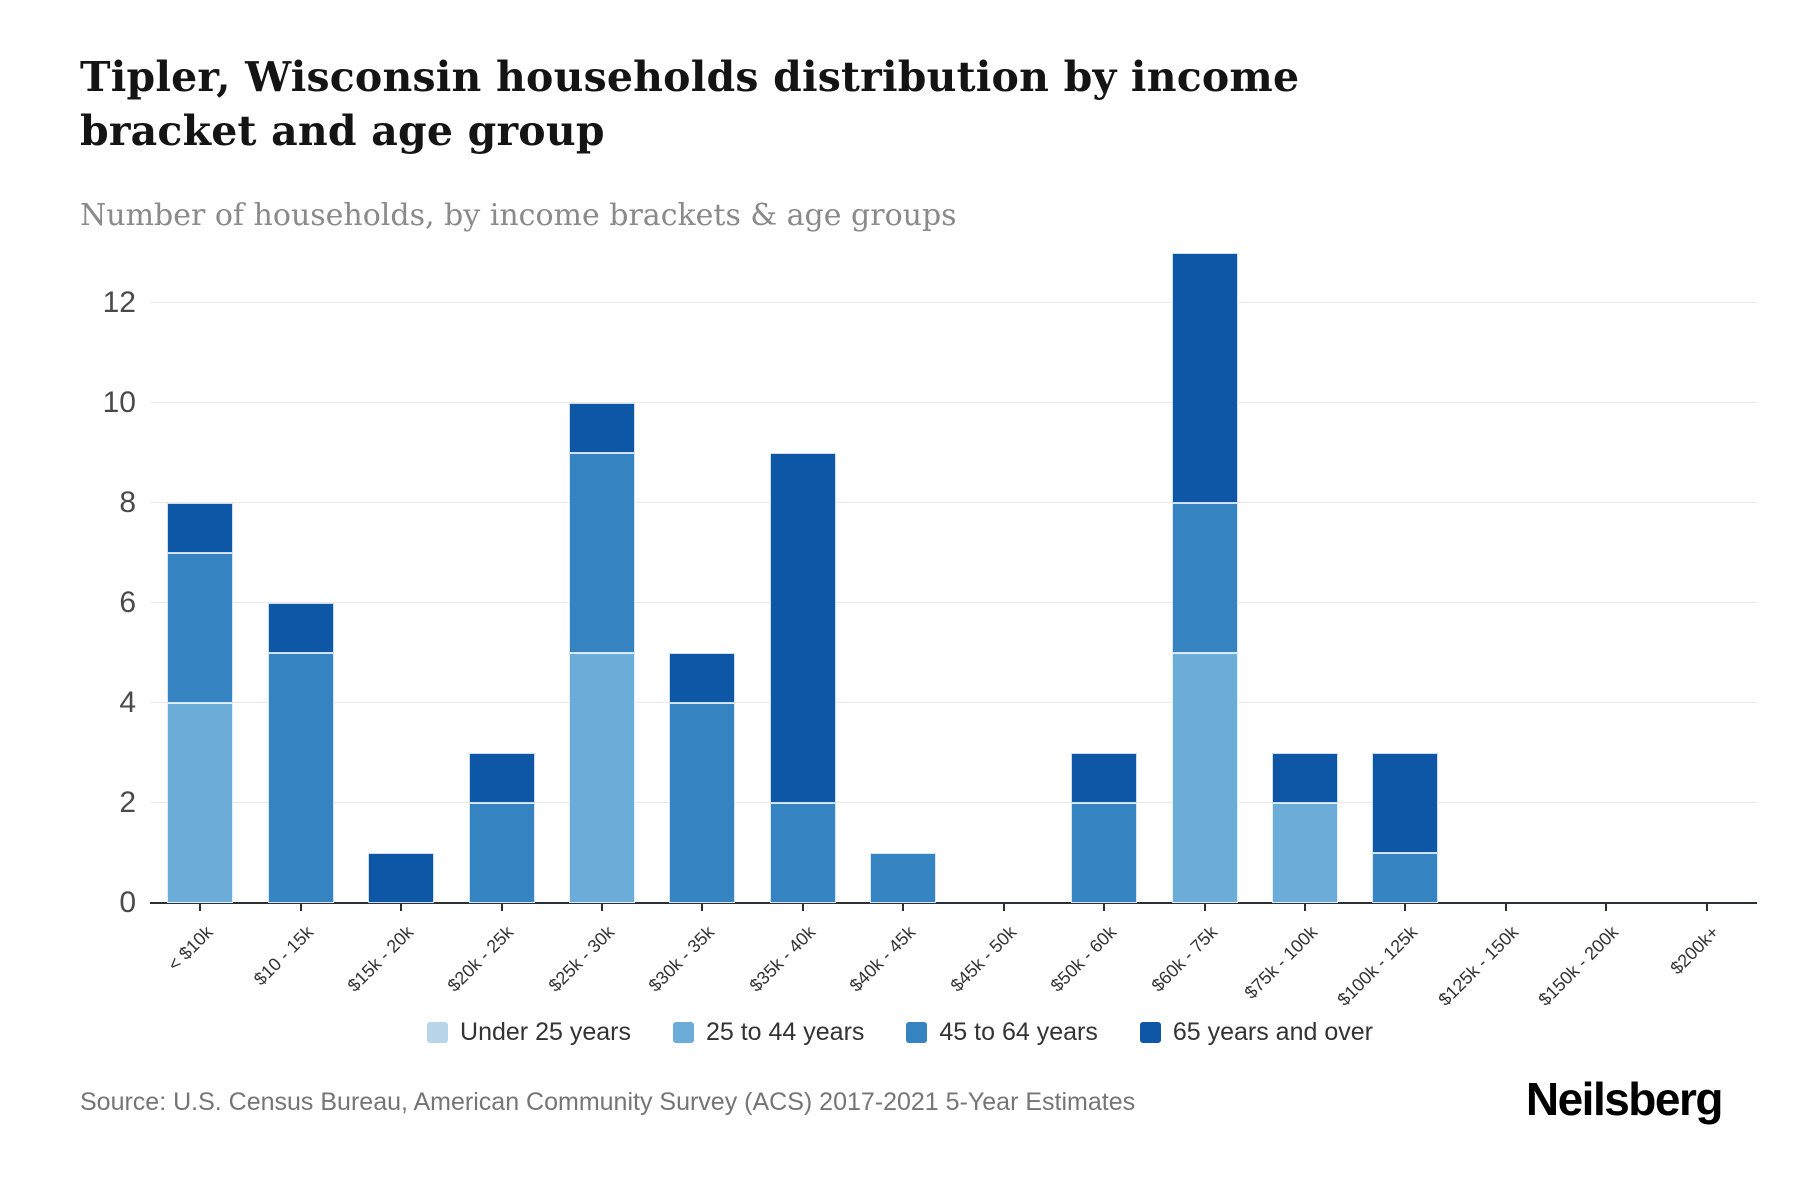 The width and height of the screenshot is (1800, 1200). I want to click on legend-item: 25 to 44 years, so click(768, 1032).